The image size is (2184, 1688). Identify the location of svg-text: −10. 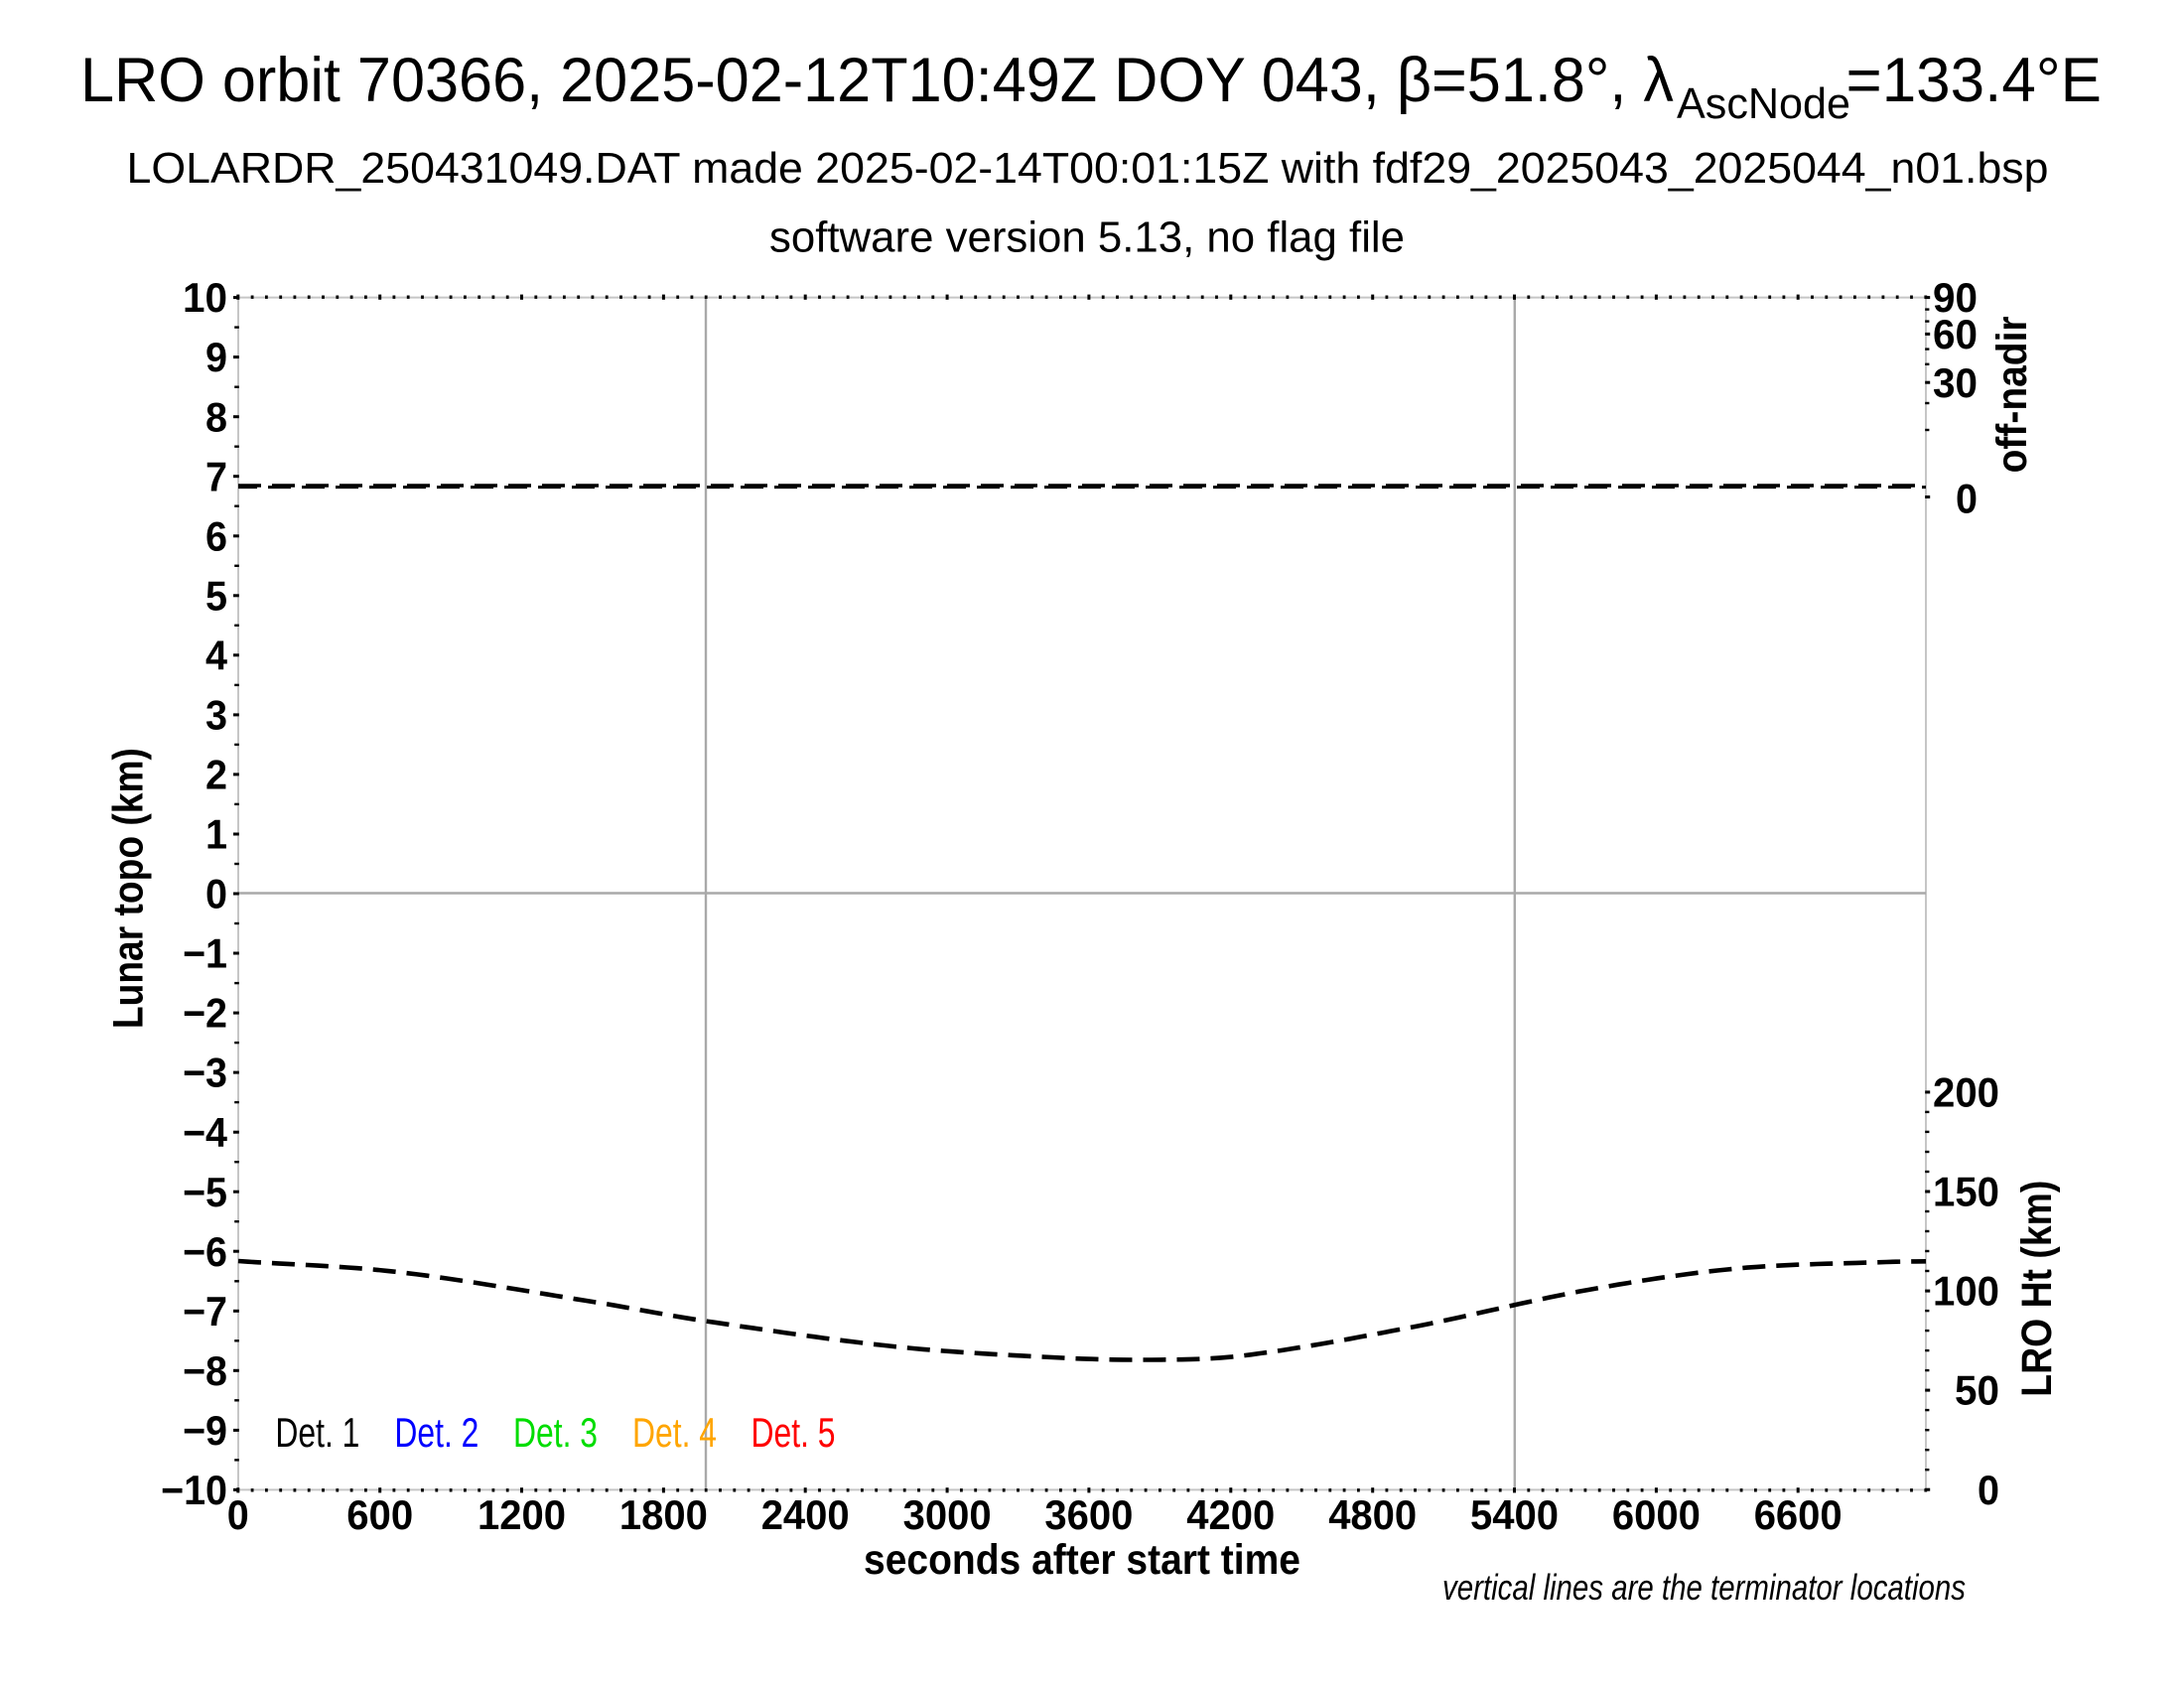
(194, 1490).